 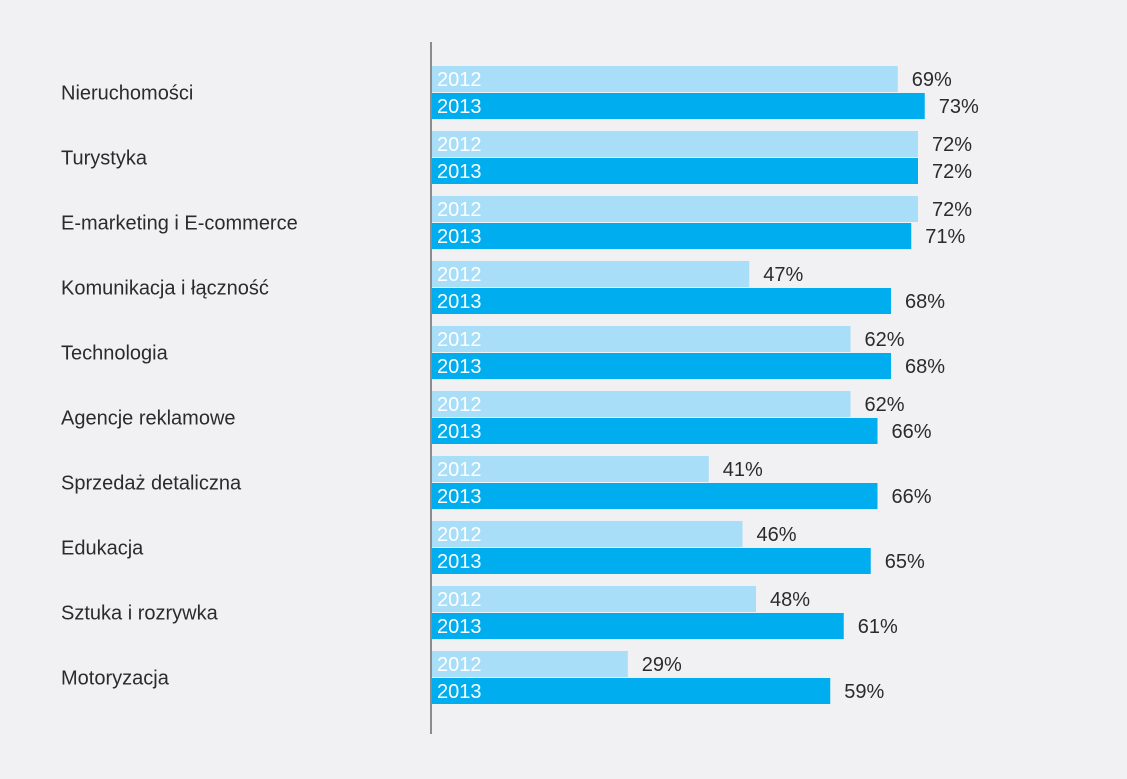 What do you see at coordinates (864, 692) in the screenshot?
I see `bar-value-label: 59%` at bounding box center [864, 692].